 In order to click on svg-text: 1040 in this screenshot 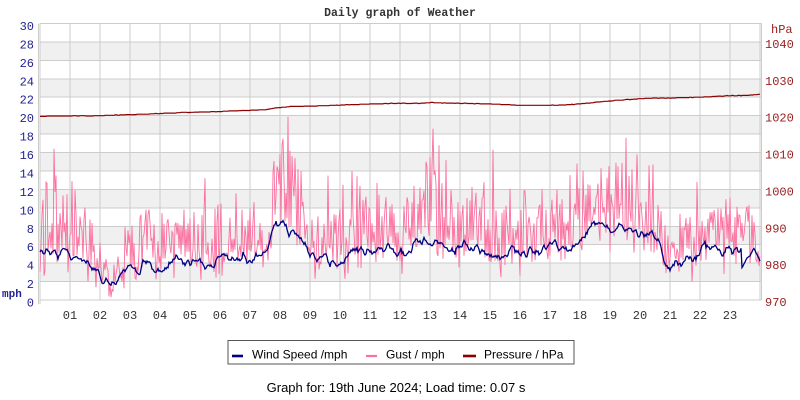, I will do `click(779, 45)`.